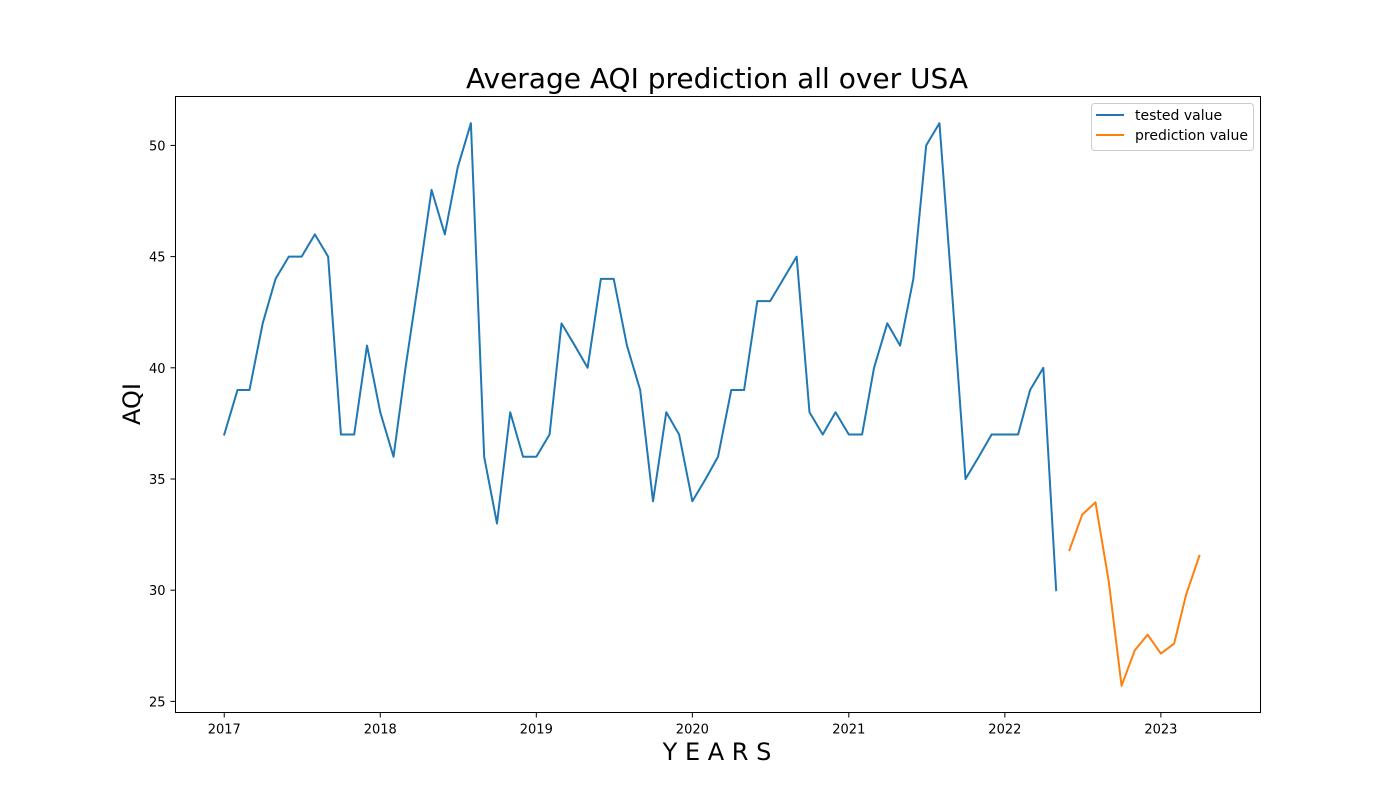 Image resolution: width=1400 pixels, height=800 pixels. What do you see at coordinates (717, 752) in the screenshot?
I see `x-axis-label: Y E A R S` at bounding box center [717, 752].